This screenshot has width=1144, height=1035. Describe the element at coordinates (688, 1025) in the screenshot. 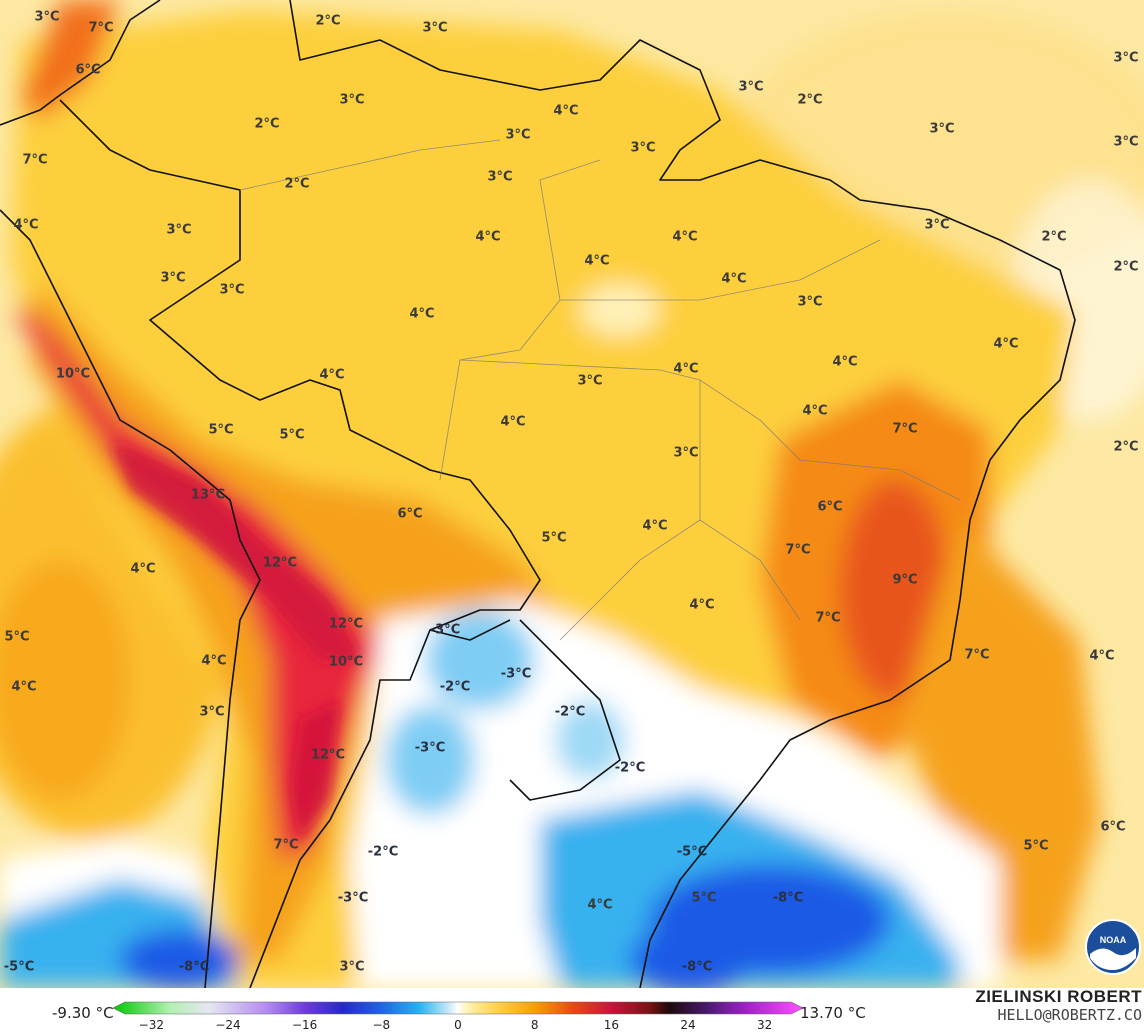

I see `color-scale-tick: 24` at that location.